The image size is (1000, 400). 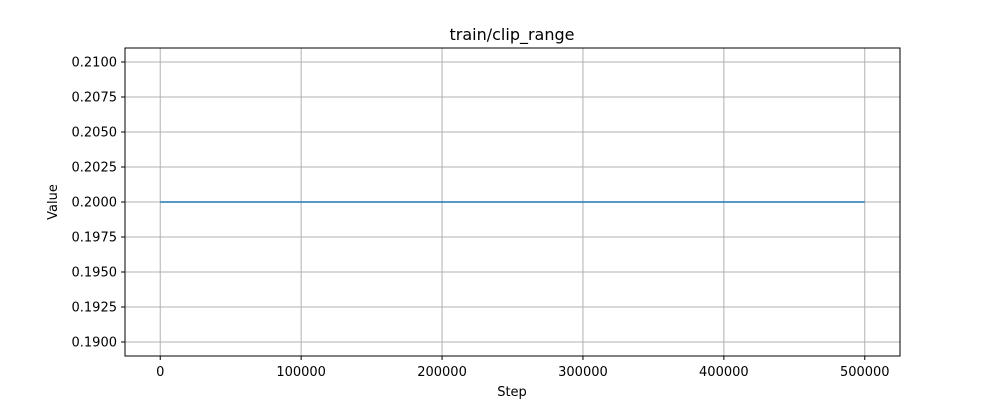 I want to click on x-axis: 0 100000 200000 300000 400000 500000, so click(x=523, y=368).